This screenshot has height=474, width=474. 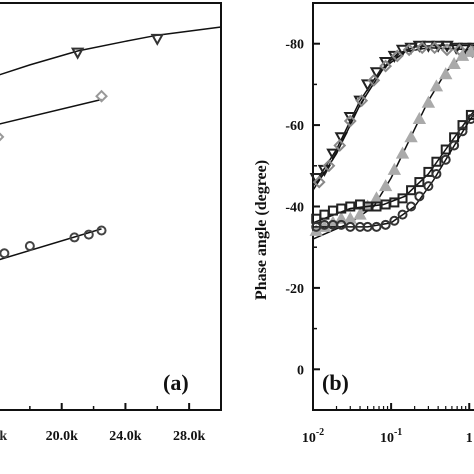 I want to click on panel-b-label: (b), so click(x=335, y=382).